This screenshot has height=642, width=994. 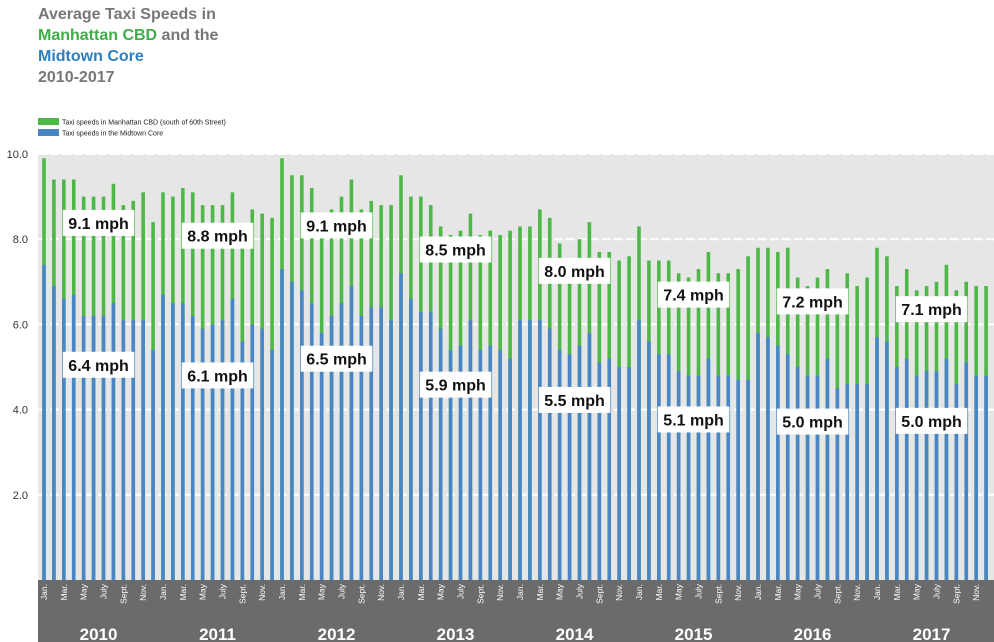 I want to click on midtown-average-label-text: 6.5 mph, so click(x=336, y=360).